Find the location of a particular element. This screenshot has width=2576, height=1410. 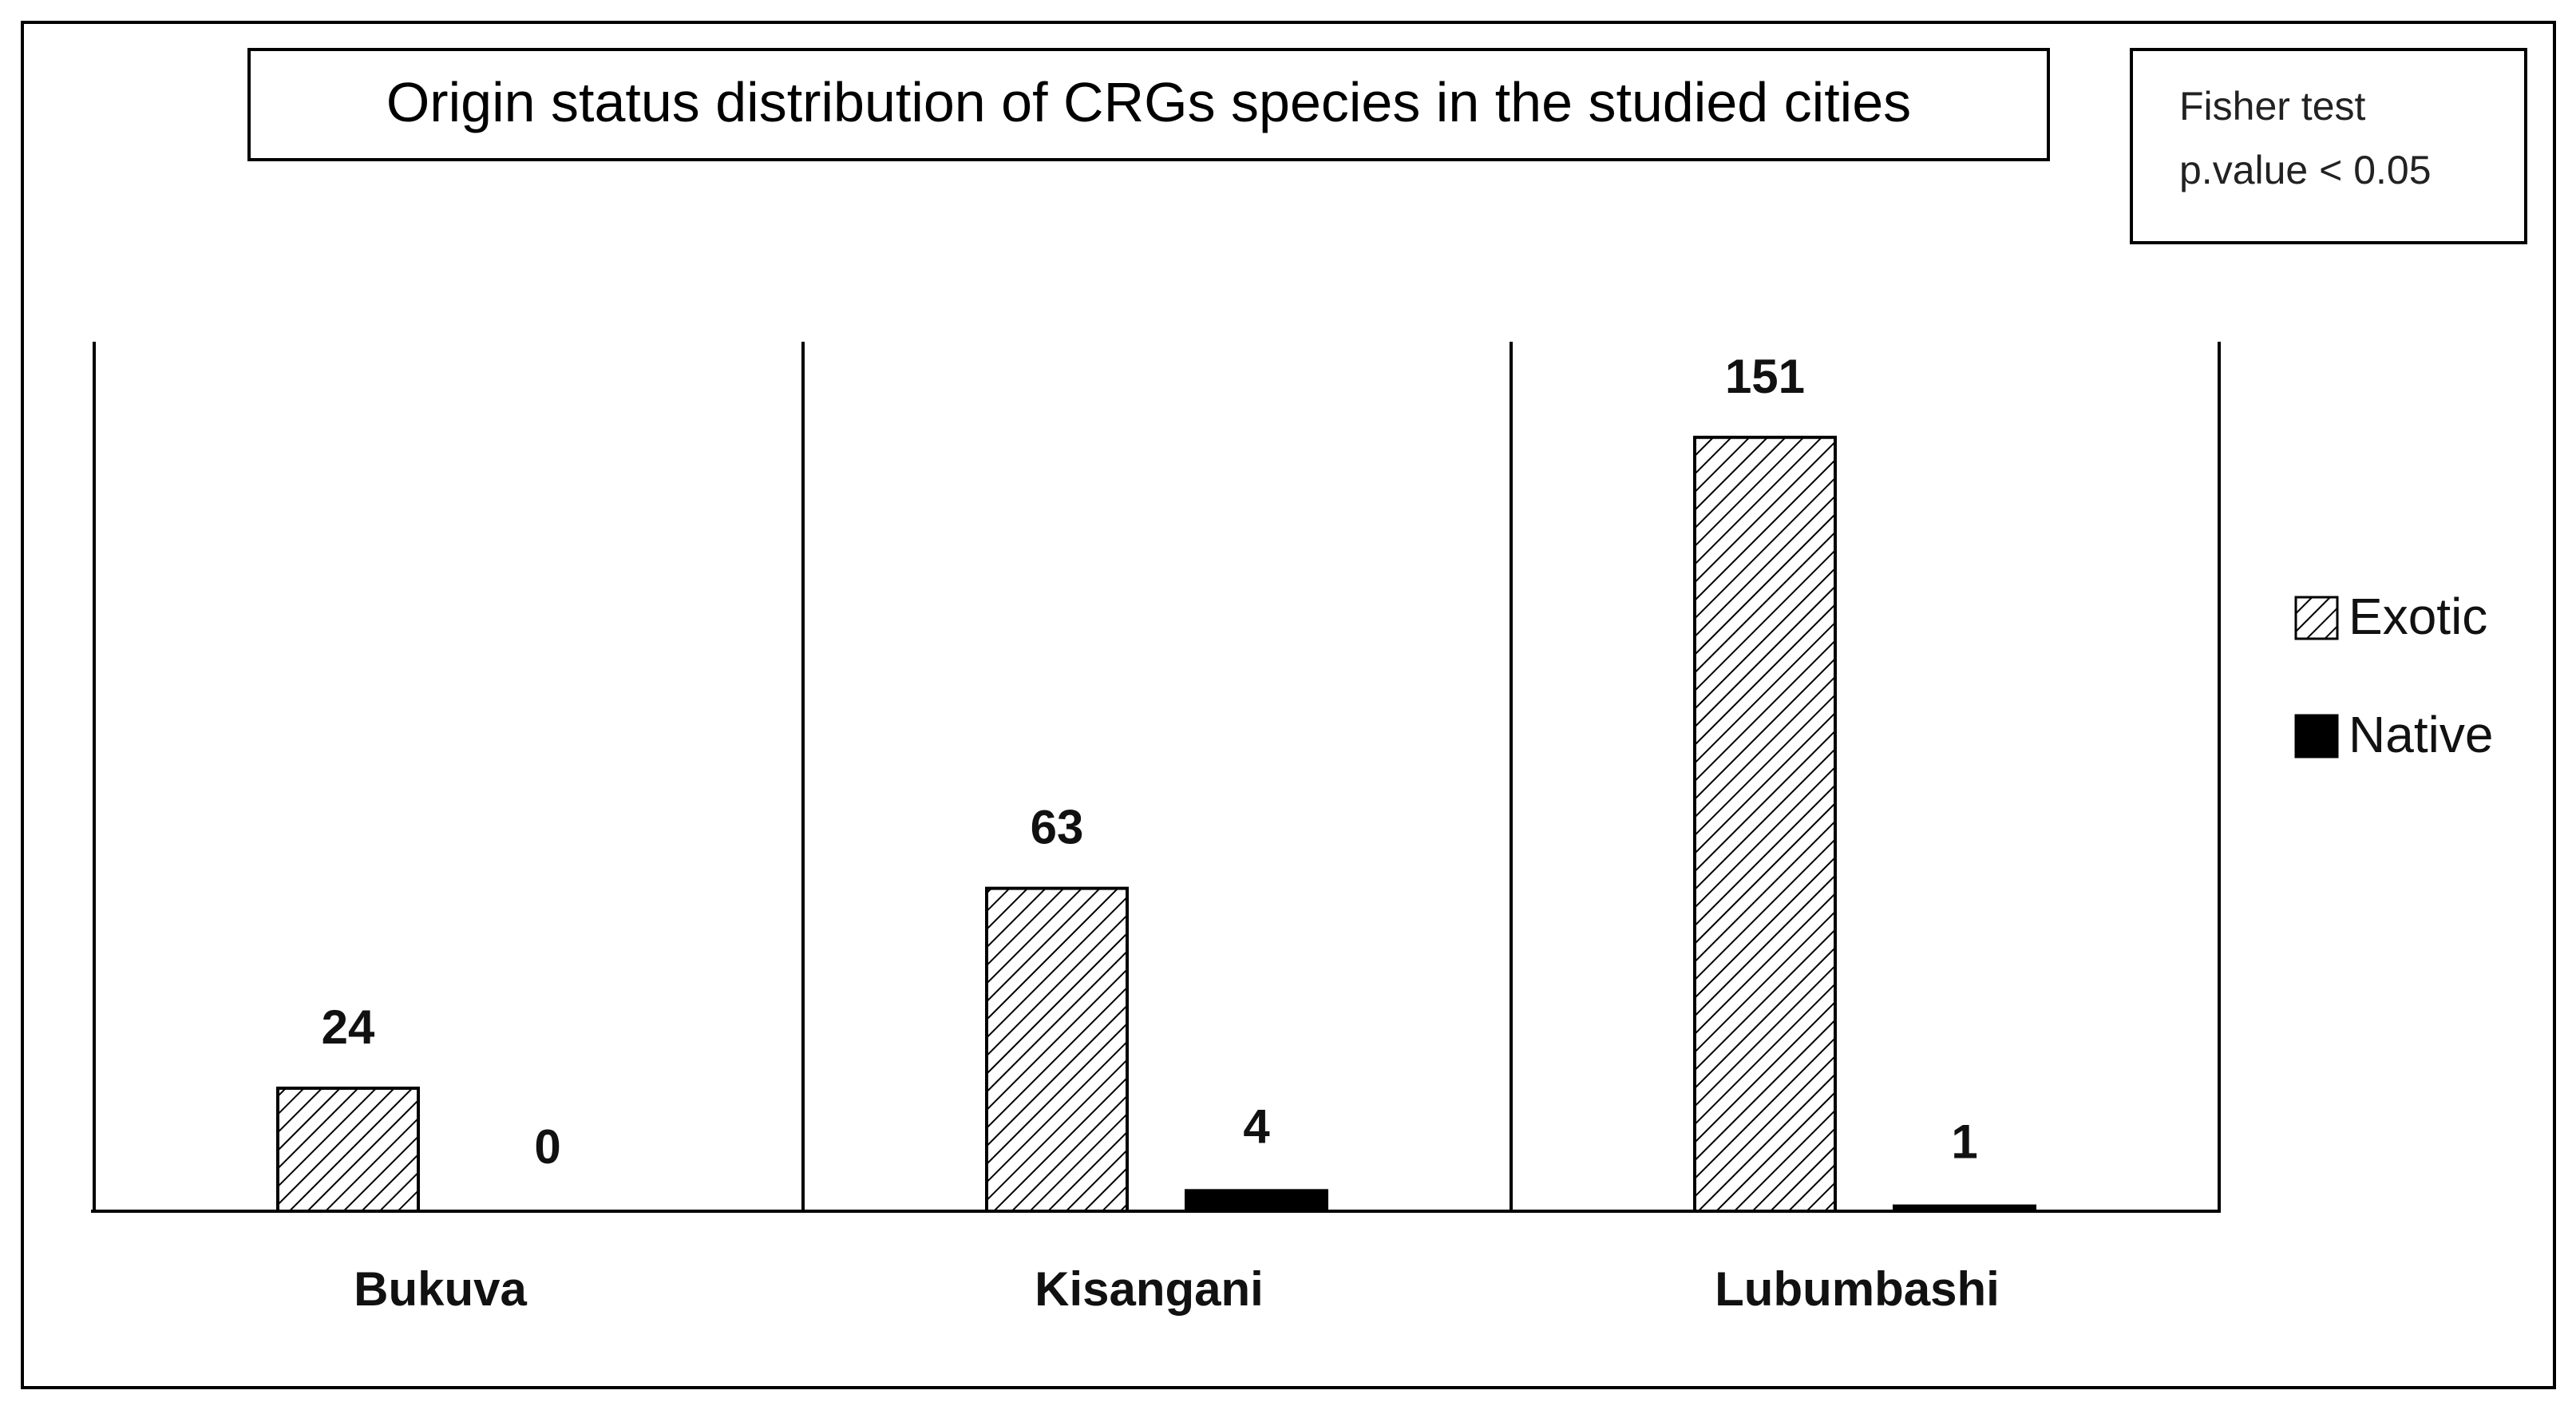

legend-swatch-native is located at coordinates (2317, 736).